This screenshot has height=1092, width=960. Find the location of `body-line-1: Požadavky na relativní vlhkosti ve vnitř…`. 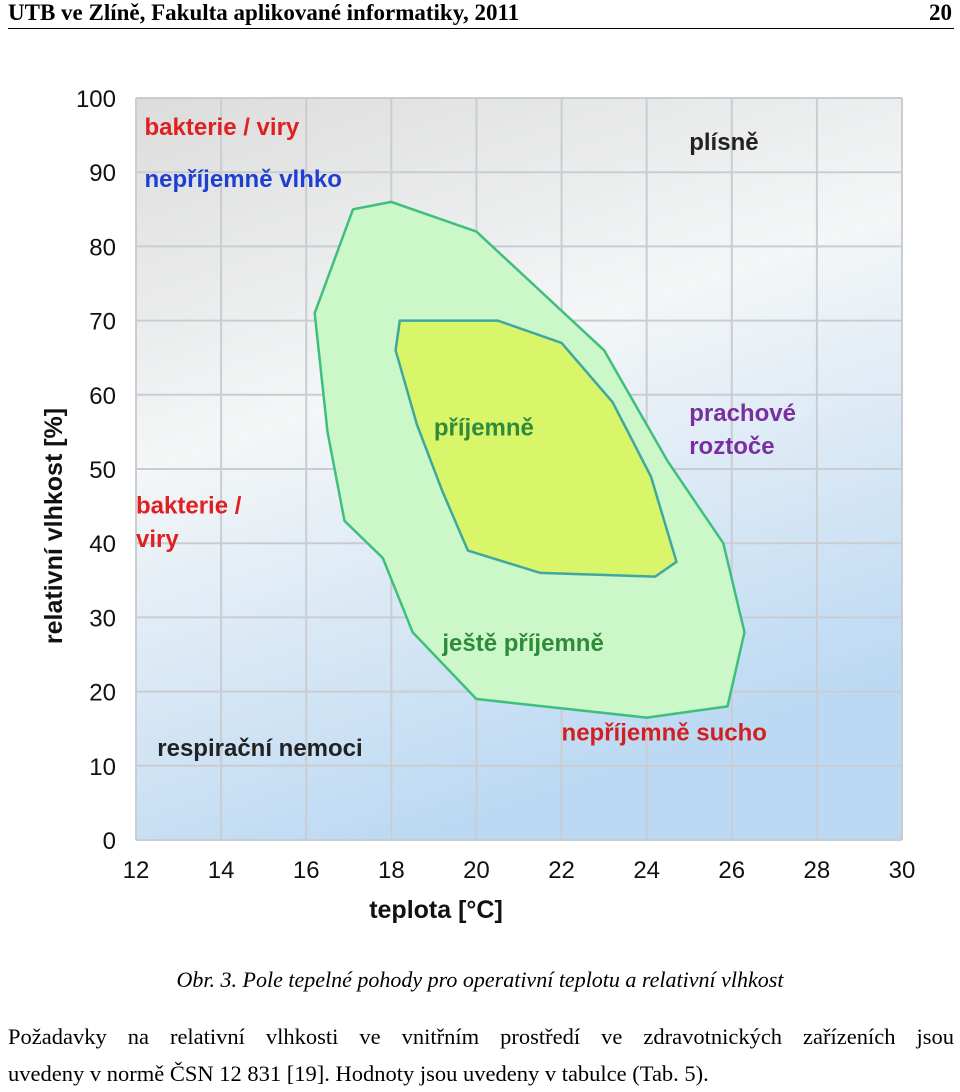

body-line-1: Požadavky na relativní vlhkosti ve vnitř… is located at coordinates (481, 1036).